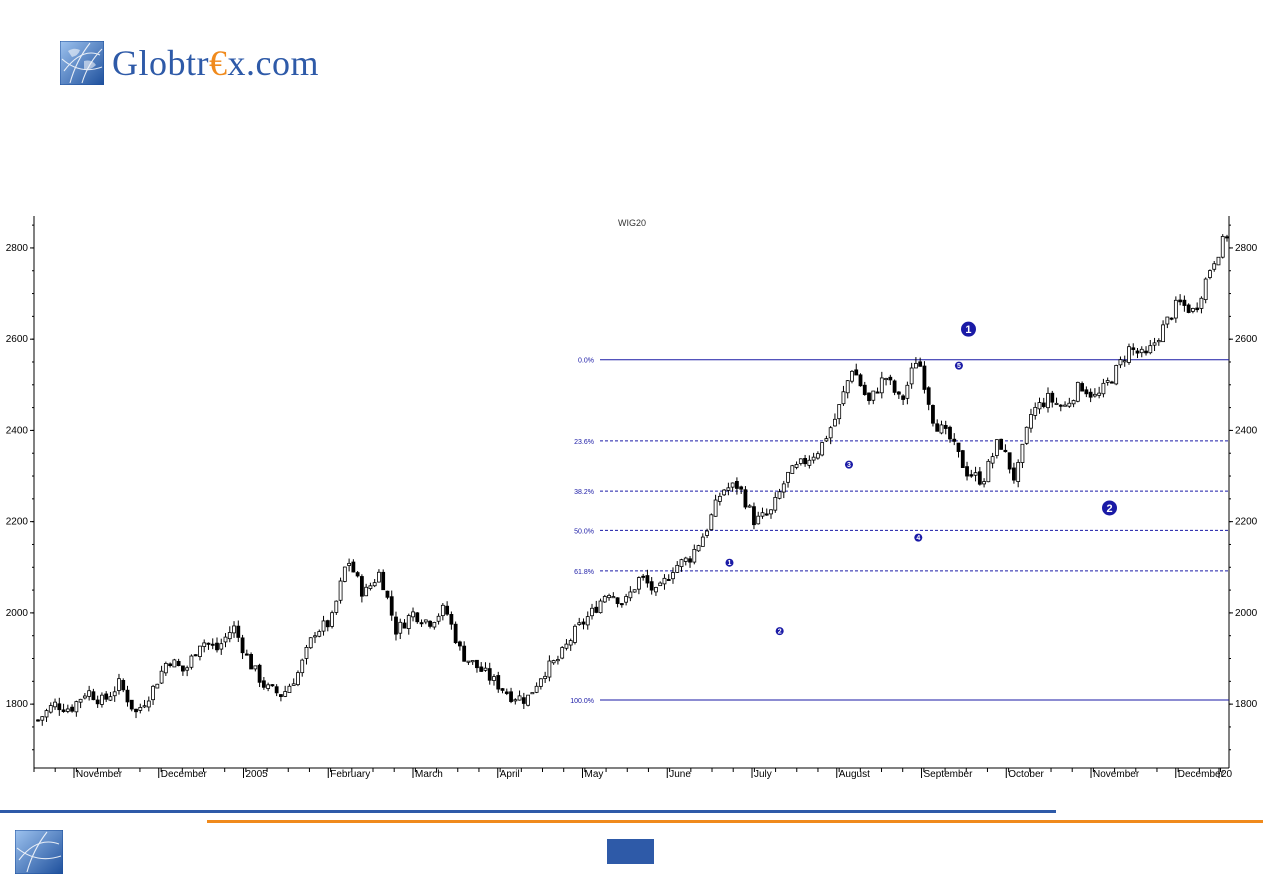  What do you see at coordinates (99, 774) in the screenshot?
I see `x-month-label: November` at bounding box center [99, 774].